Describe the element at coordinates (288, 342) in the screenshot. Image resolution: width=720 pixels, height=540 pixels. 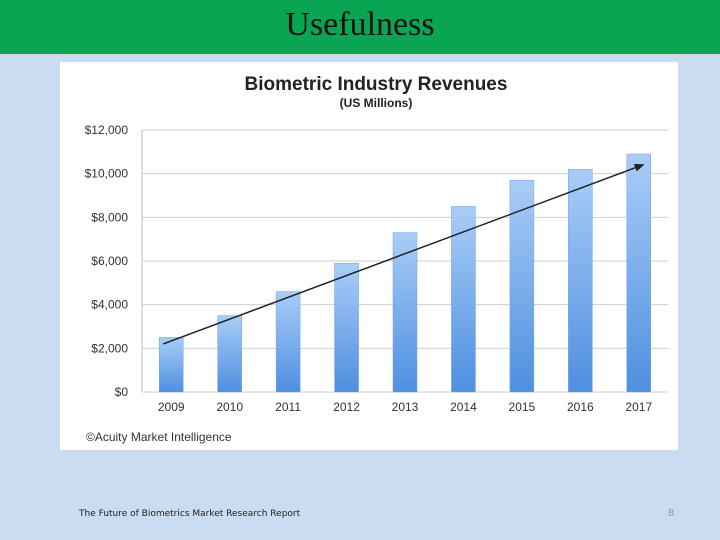
I see `bar-2011` at that location.